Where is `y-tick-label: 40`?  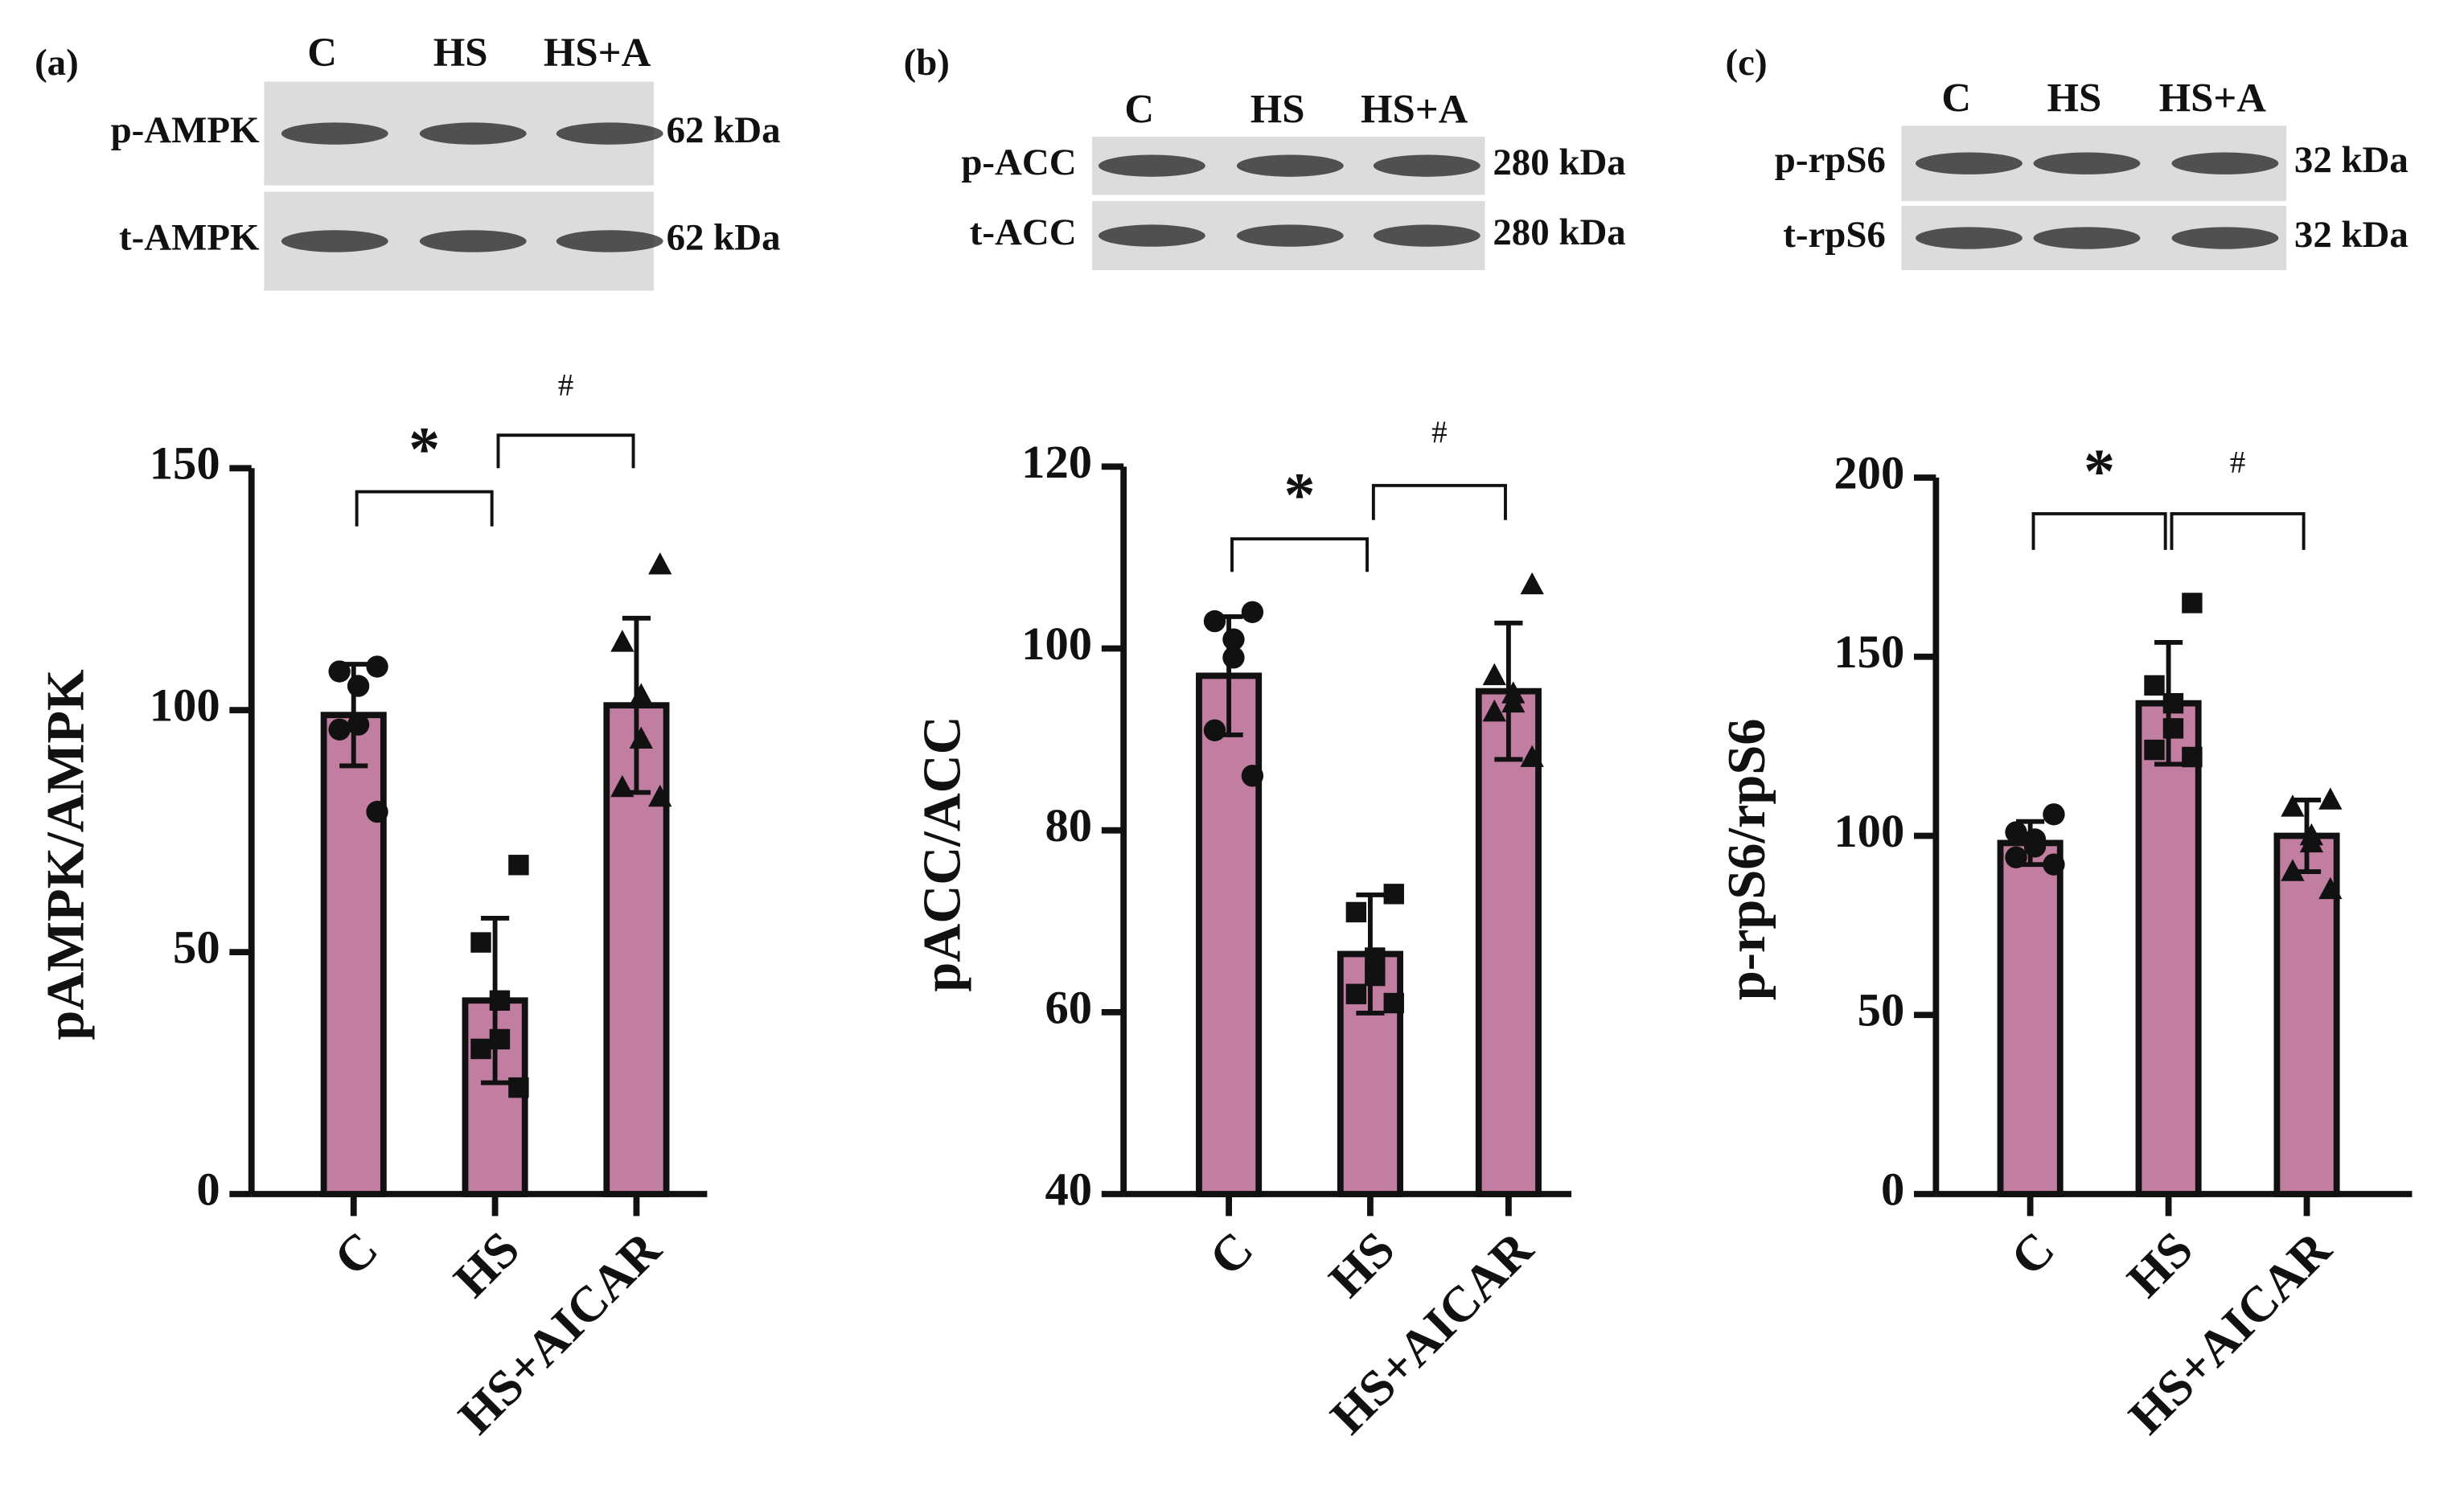 y-tick-label: 40 is located at coordinates (1068, 1189).